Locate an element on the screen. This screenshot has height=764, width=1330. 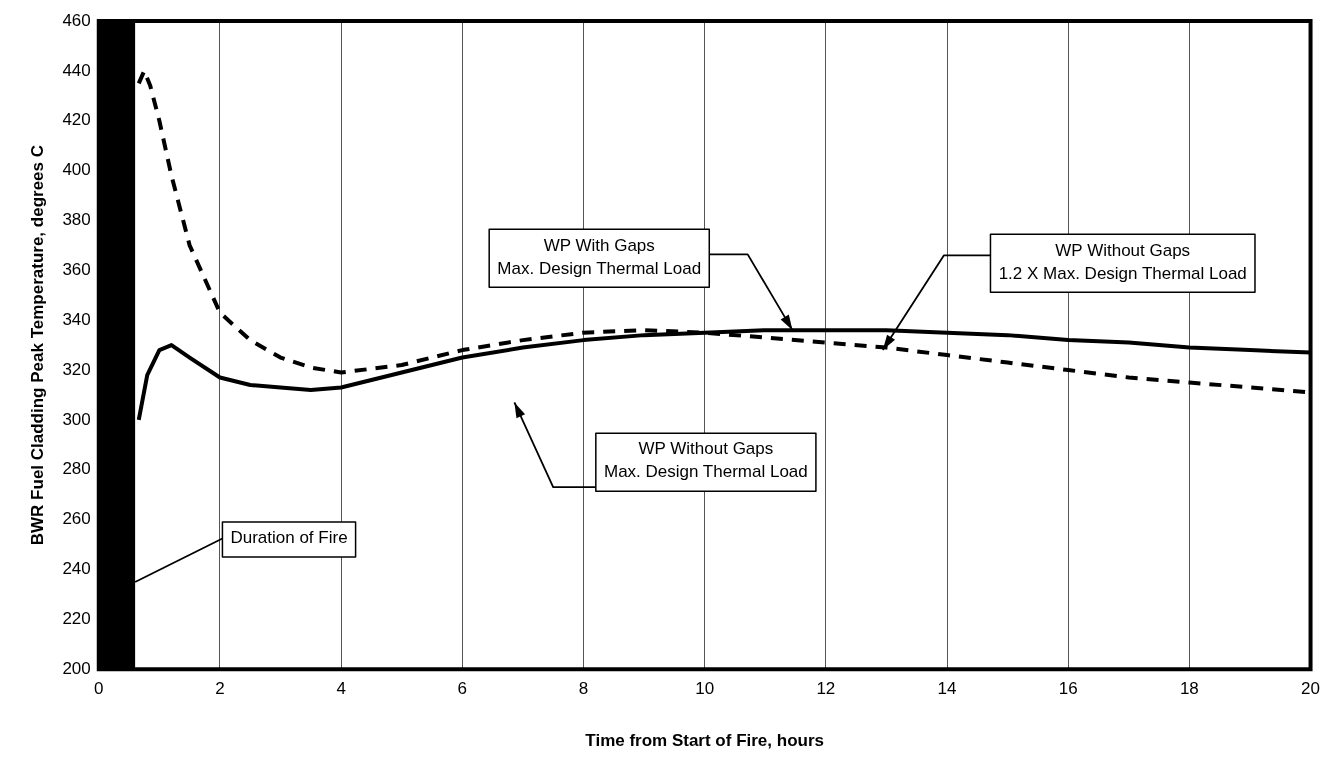
y-tick-label: 260 is located at coordinates (76, 519).